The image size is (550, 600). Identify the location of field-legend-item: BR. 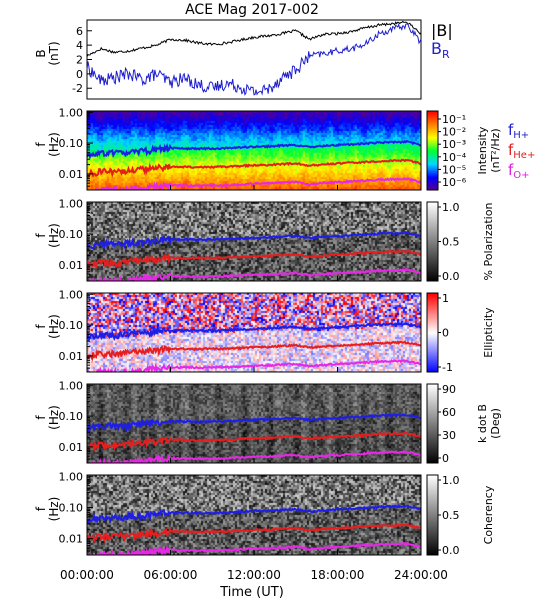
(440, 50).